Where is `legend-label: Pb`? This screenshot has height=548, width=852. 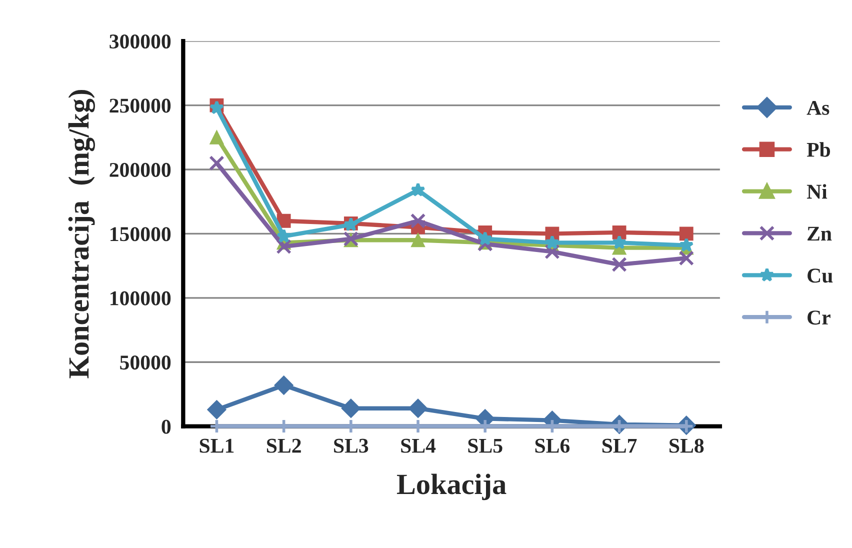
legend-label: Pb is located at coordinates (818, 149).